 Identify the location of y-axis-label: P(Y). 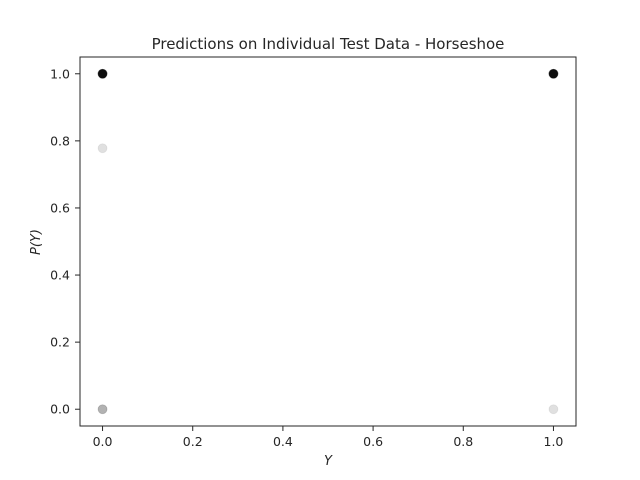
(36, 242).